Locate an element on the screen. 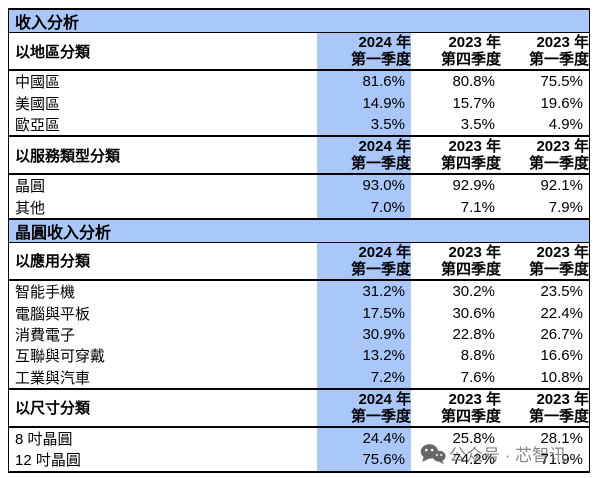 The width and height of the screenshot is (600, 478). table-row-pc-tablet: 電腦與平板 17.5% 30.6% 22.4% is located at coordinates (299, 313).